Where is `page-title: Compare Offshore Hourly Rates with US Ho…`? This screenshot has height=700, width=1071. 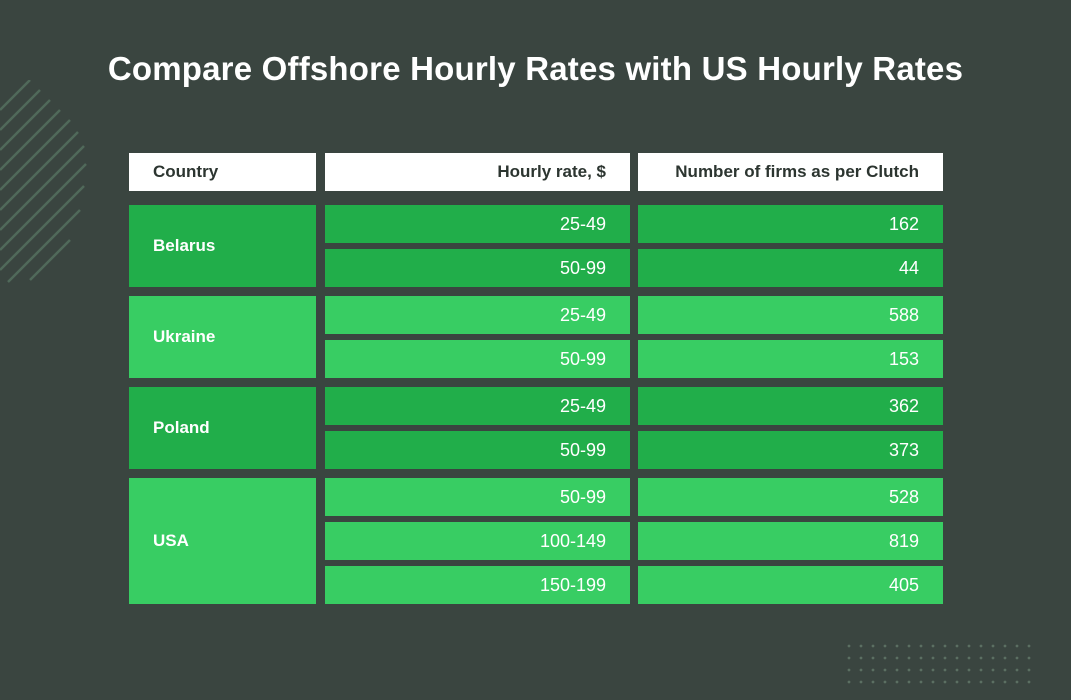 page-title: Compare Offshore Hourly Rates with US Ho… is located at coordinates (535, 68).